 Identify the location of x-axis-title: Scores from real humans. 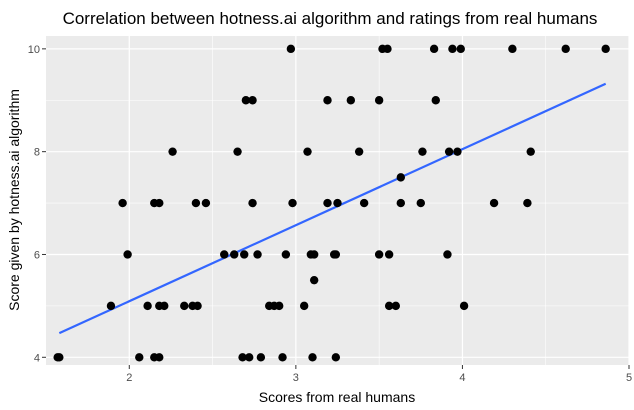
(337, 397).